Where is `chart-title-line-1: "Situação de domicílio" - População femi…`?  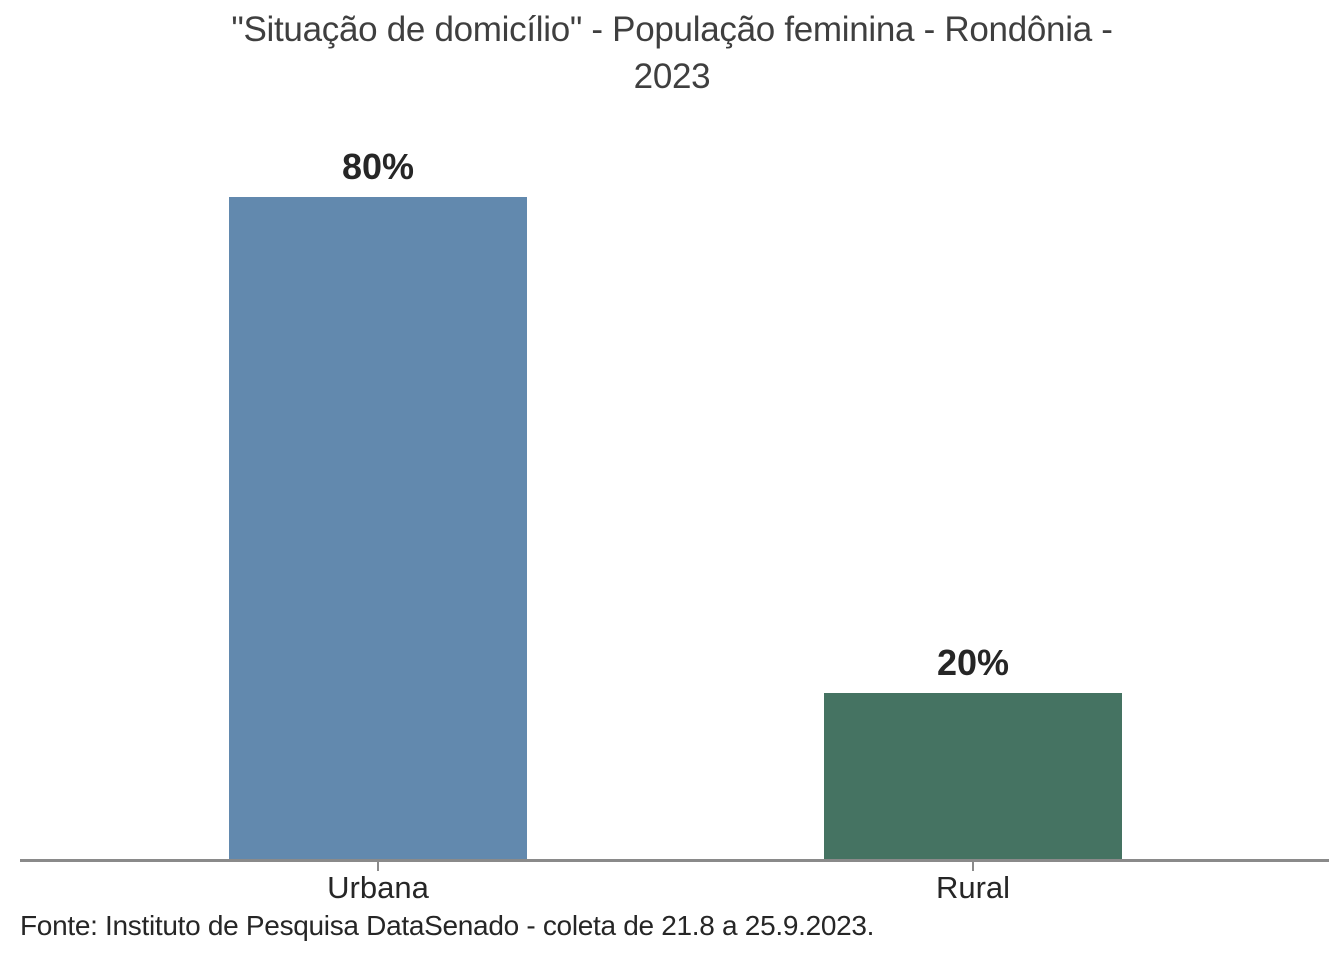 chart-title-line-1: "Situação de domicílio" - População femi… is located at coordinates (672, 29).